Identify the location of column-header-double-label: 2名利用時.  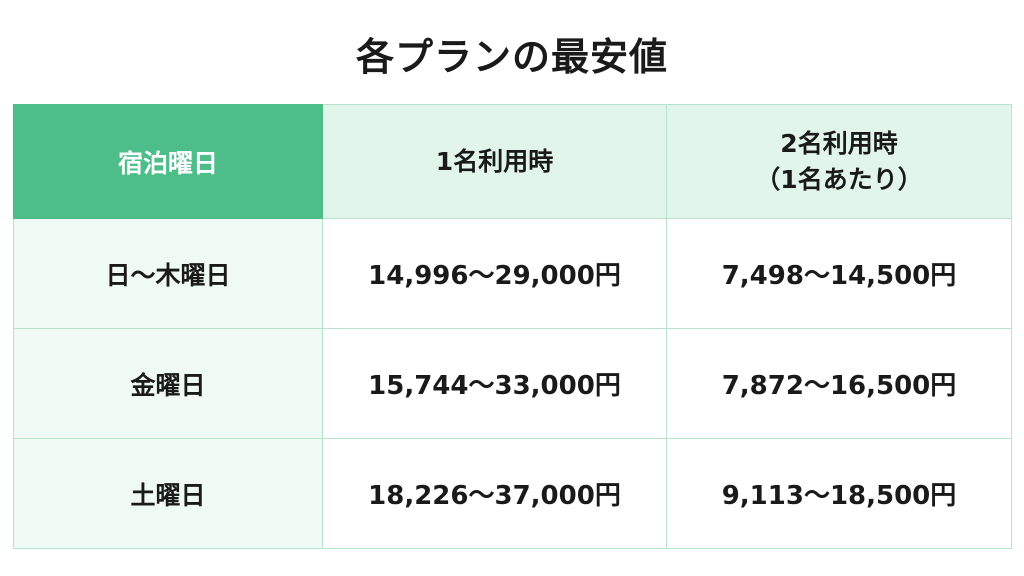
(839, 143).